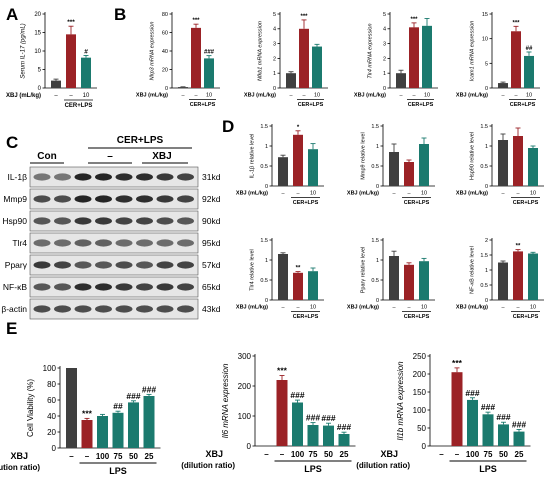 Image resolution: width=550 pixels, height=489 pixels. What do you see at coordinates (252, 270) in the screenshot?
I see `y-axis-label: Tlr4 relative level` at bounding box center [252, 270].